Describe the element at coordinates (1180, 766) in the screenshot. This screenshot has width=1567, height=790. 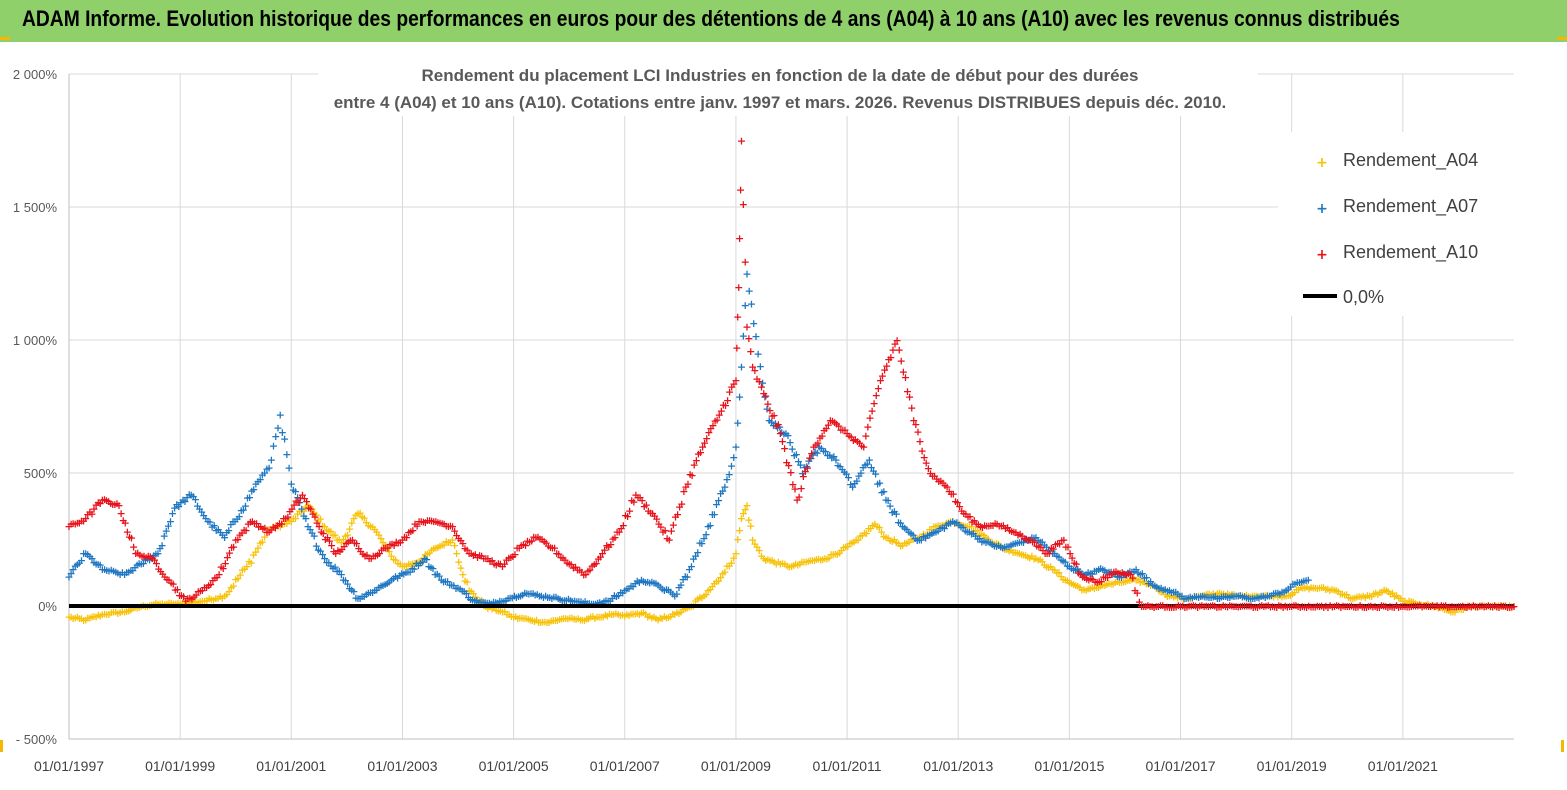
I see `x-tick-label: 01/01/2017` at that location.